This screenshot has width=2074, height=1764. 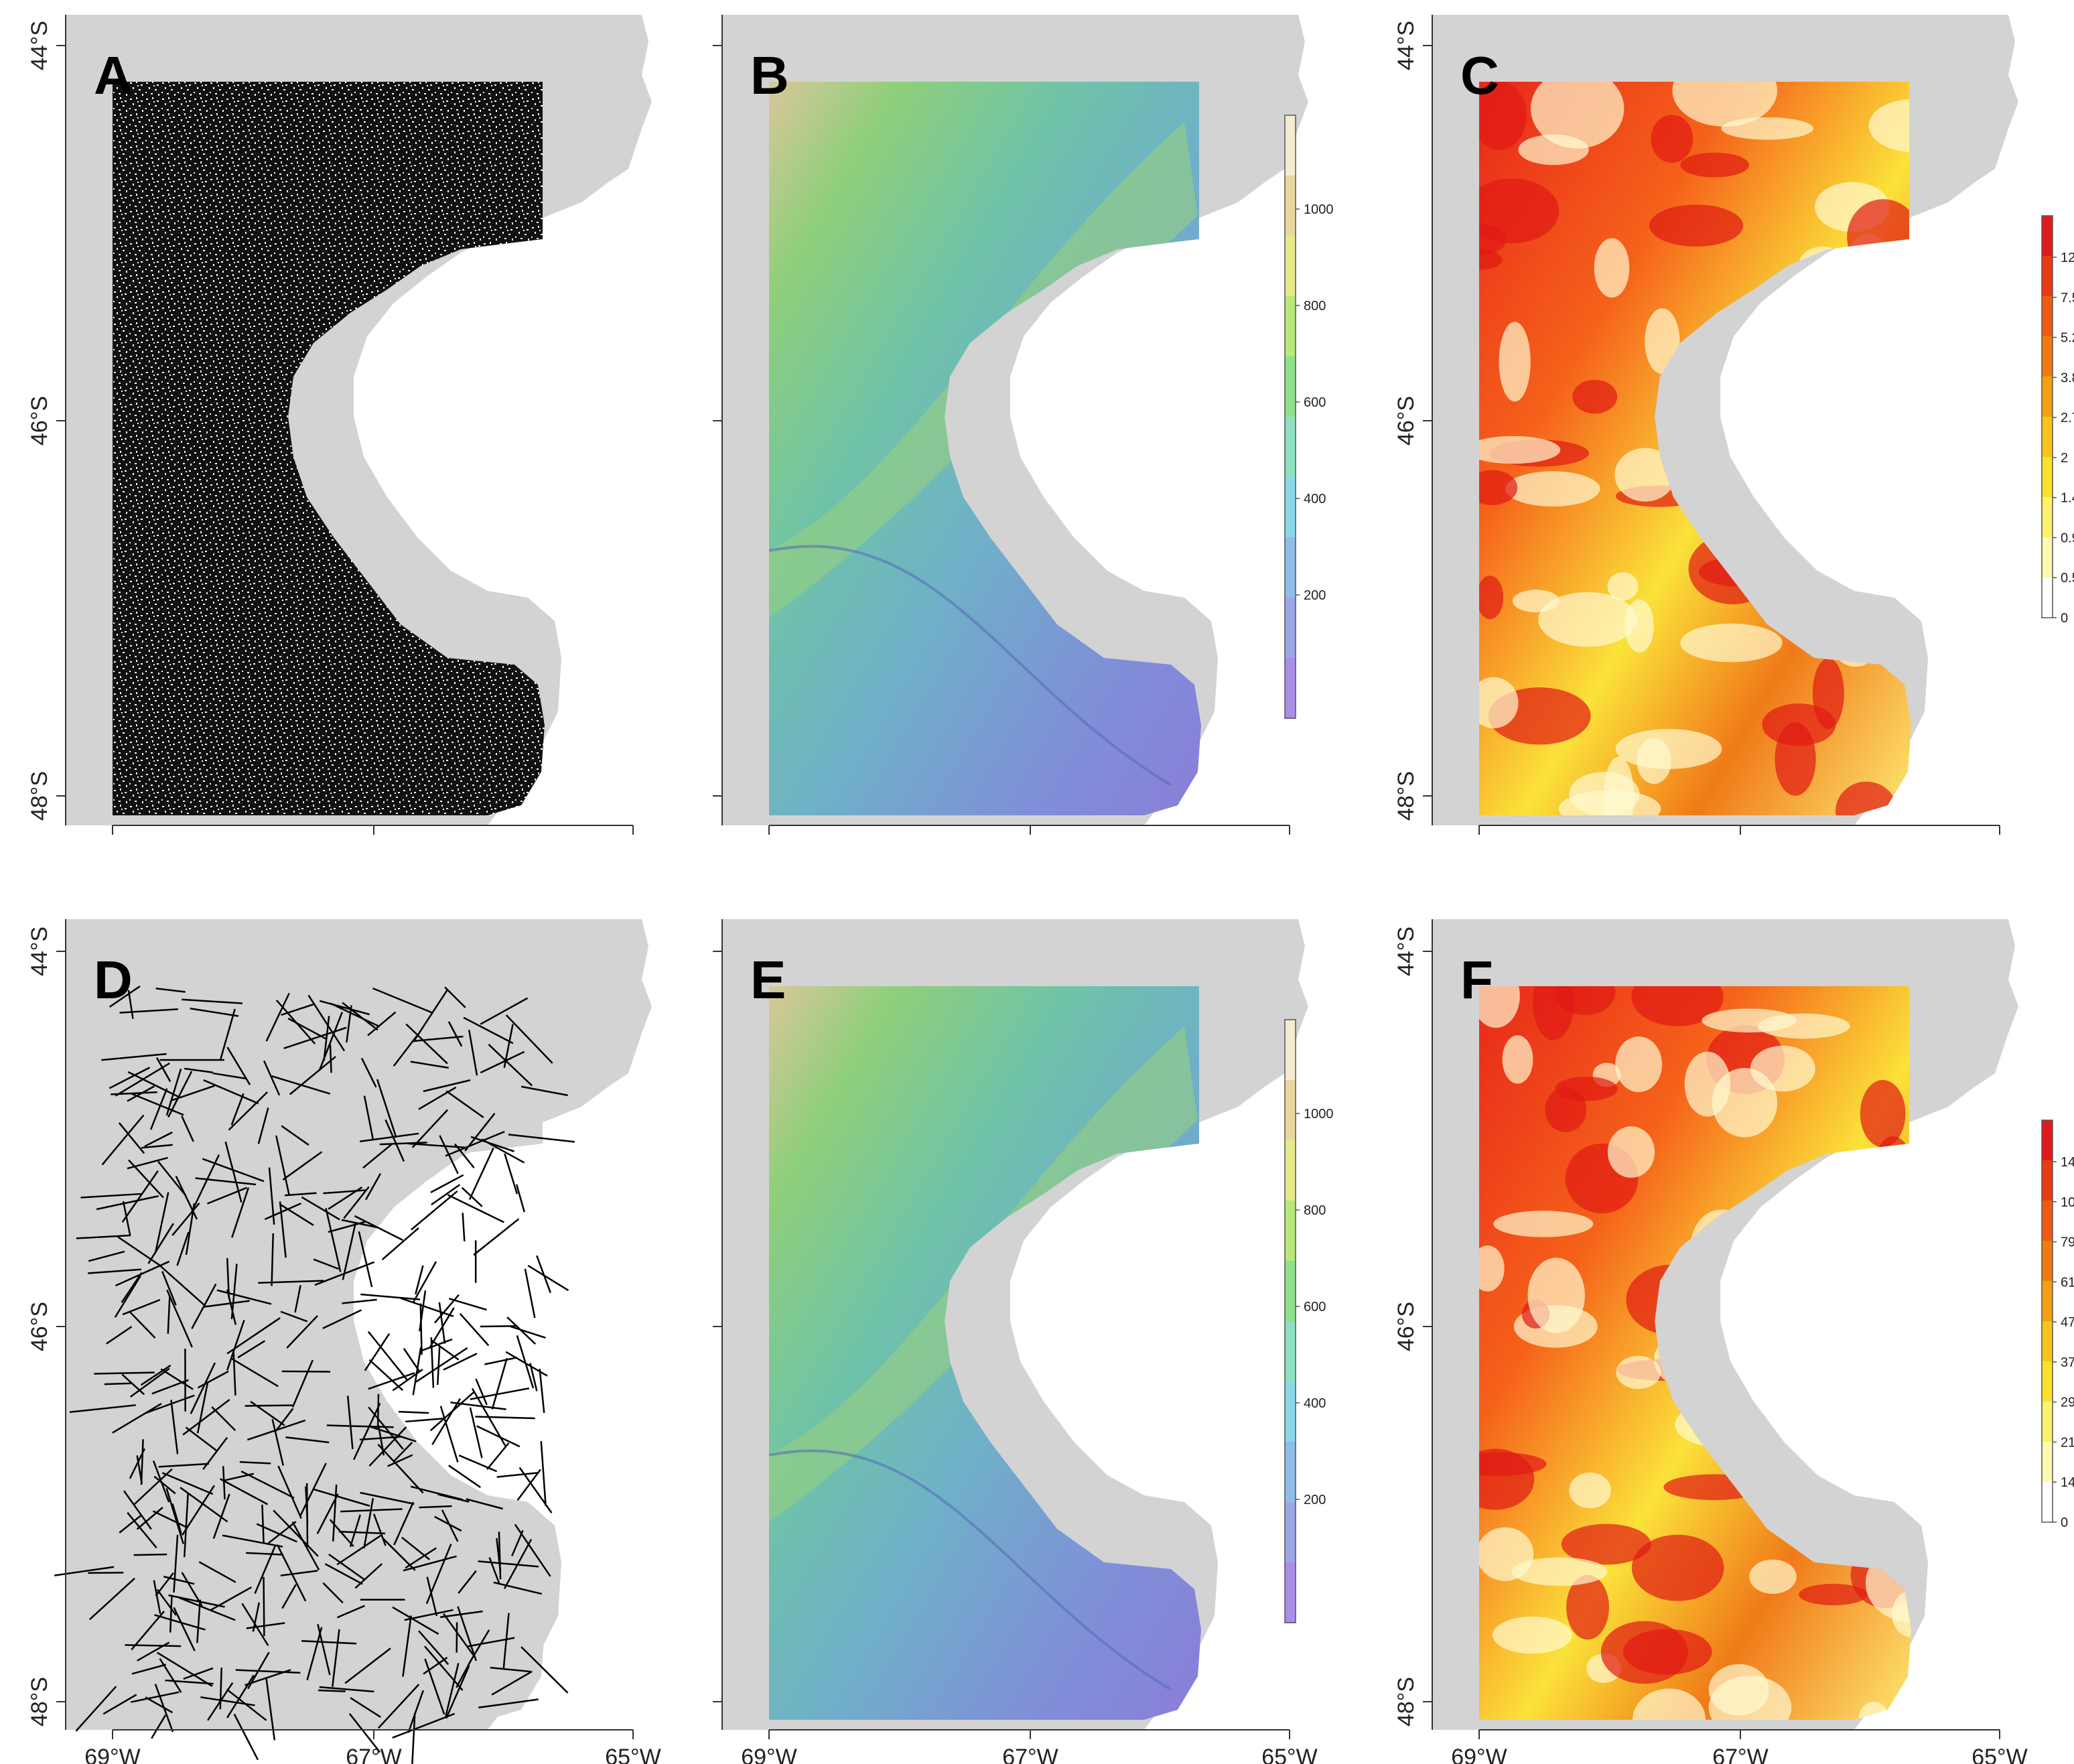 What do you see at coordinates (2067, 1282) in the screenshot?
I see `colorbar-label: 61.2` at bounding box center [2067, 1282].